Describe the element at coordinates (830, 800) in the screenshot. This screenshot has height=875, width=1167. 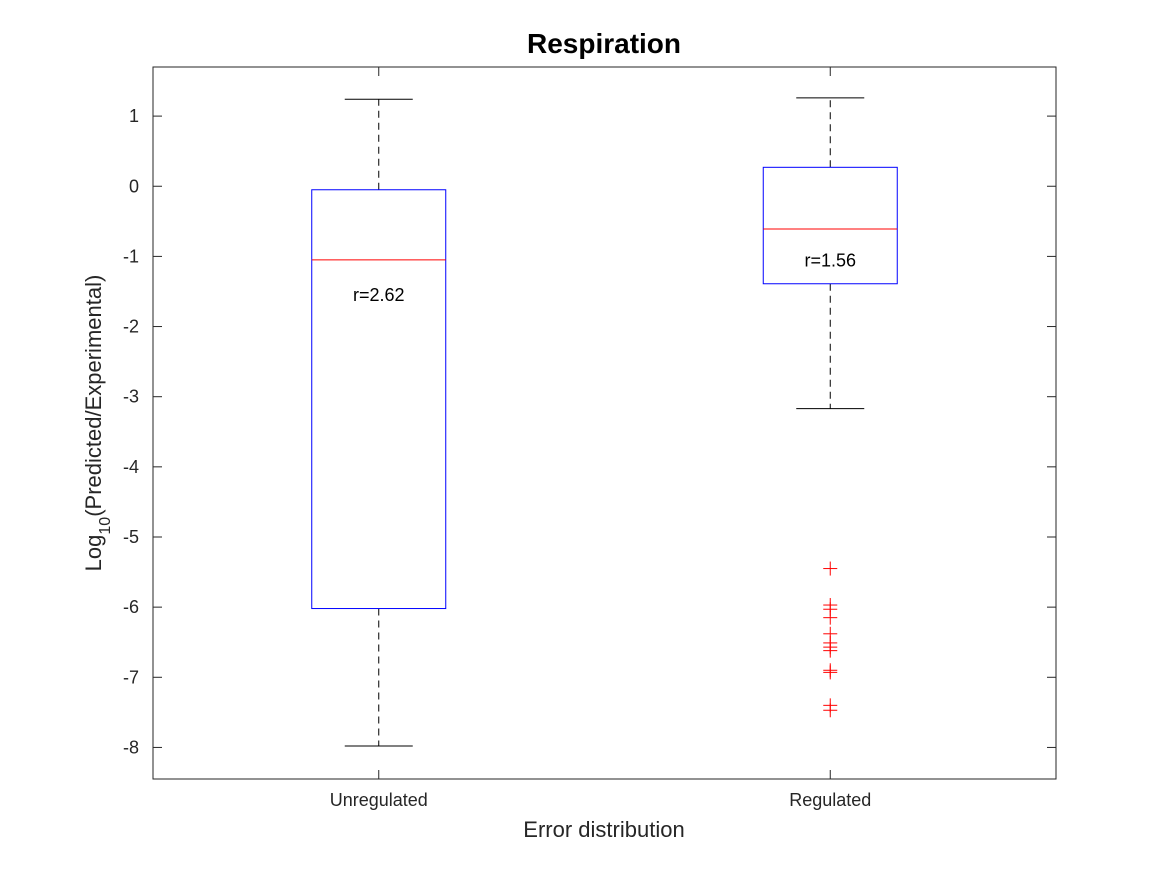
I see `x-tick-label: Regulated` at that location.